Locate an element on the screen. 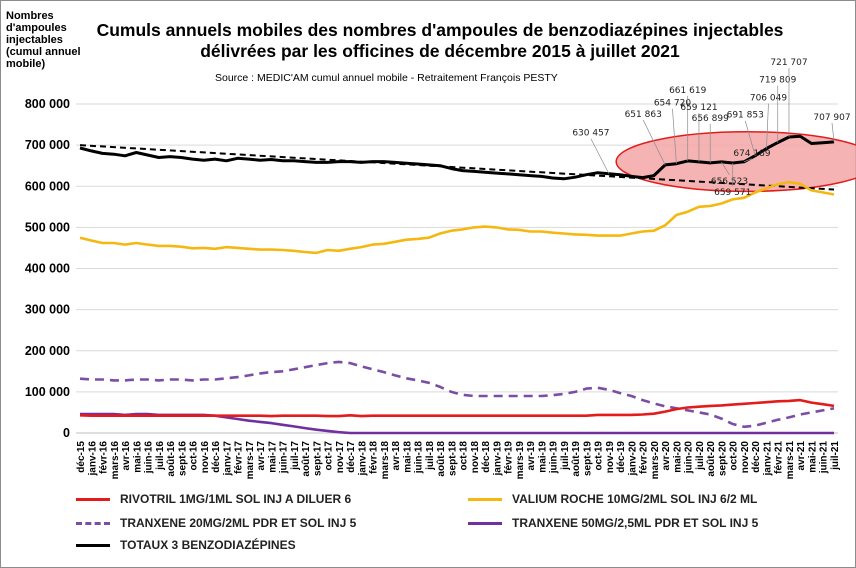  x-tick-label: mai-16 is located at coordinates (137, 457).